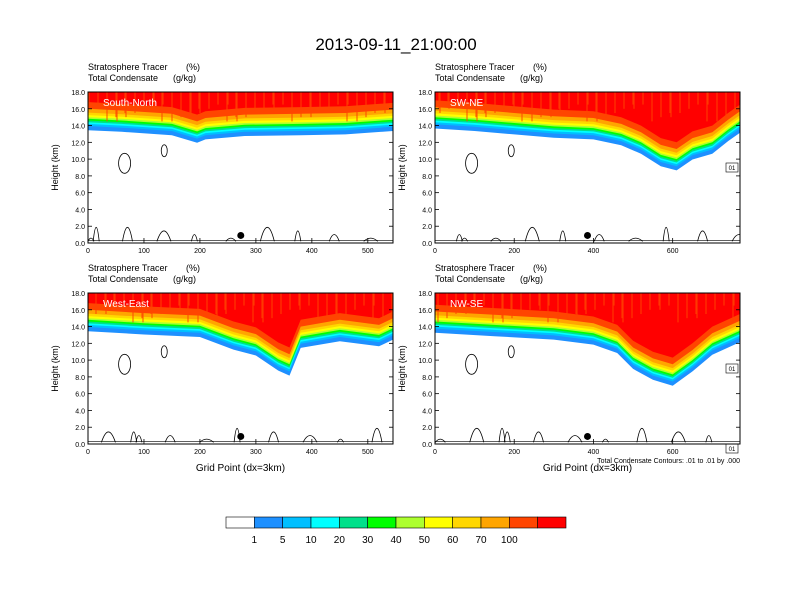 The image size is (792, 612). What do you see at coordinates (481, 540) in the screenshot?
I see `colorbar-label: 70` at bounding box center [481, 540].